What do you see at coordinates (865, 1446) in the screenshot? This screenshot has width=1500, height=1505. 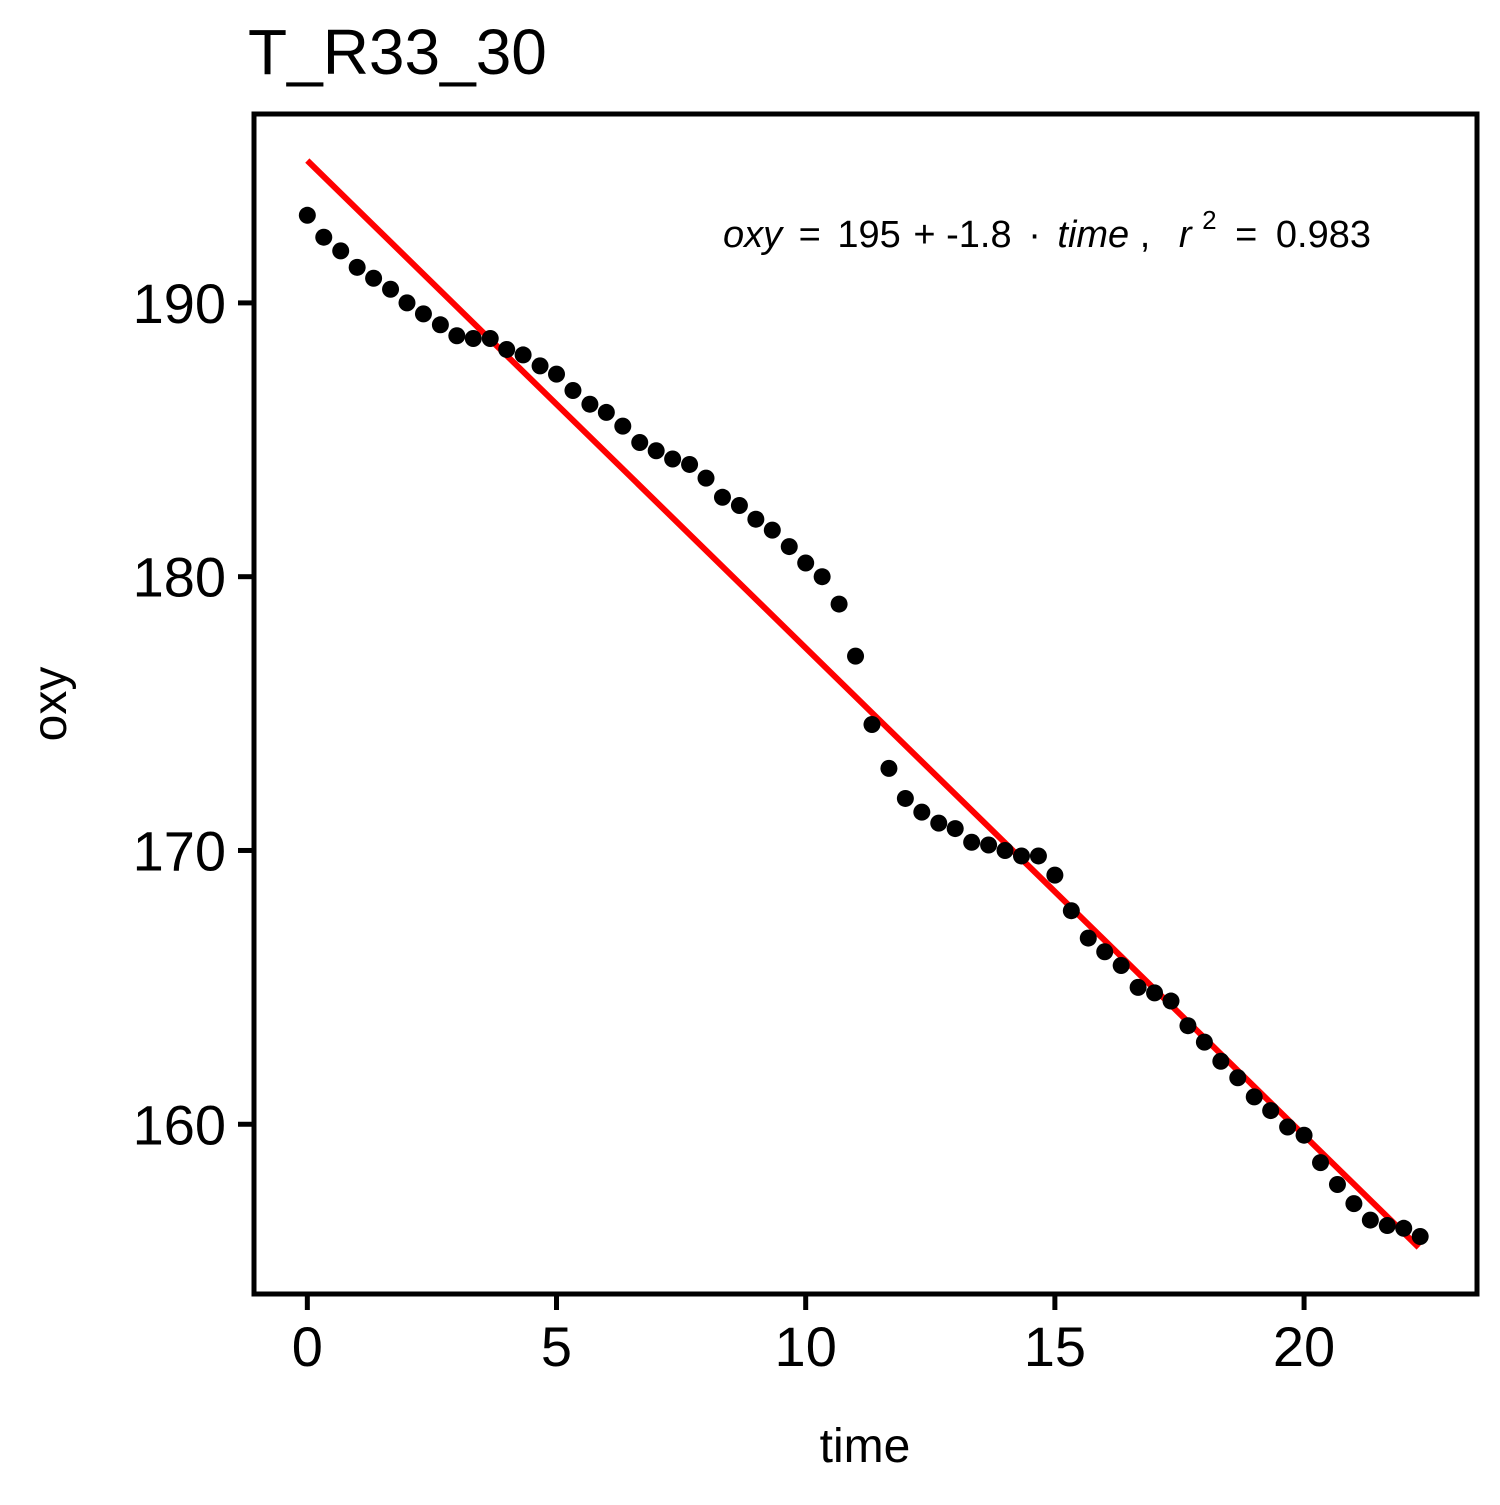 I see `x-axis-title: time` at bounding box center [865, 1446].